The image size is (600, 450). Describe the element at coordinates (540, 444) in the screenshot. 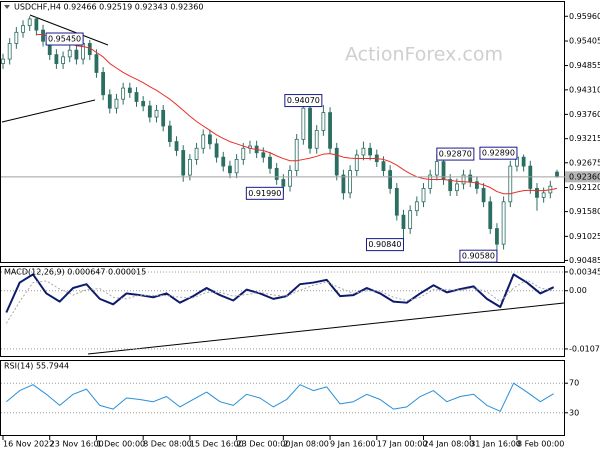

I see `x-tick-label: 8 Feb 00:00` at that location.